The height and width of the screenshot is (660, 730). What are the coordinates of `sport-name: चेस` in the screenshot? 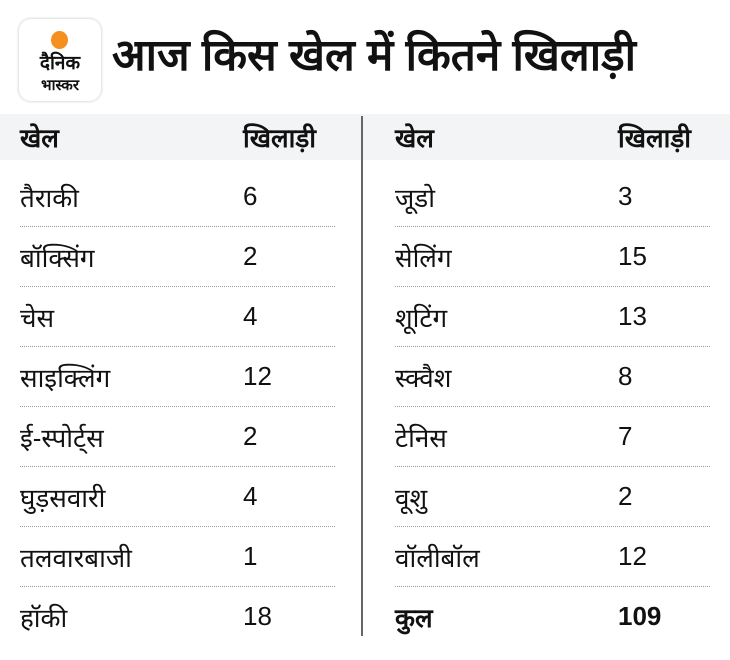 It's located at (37, 317).